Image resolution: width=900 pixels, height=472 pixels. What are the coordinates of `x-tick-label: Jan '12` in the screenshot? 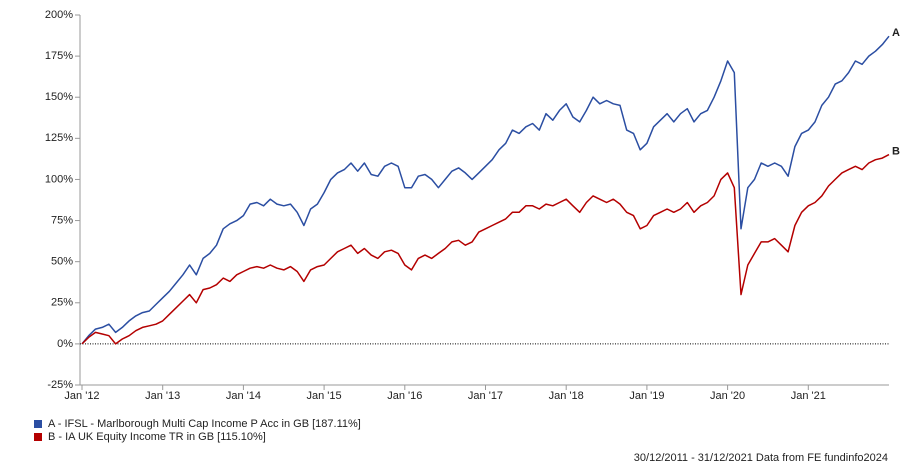 It's located at (81, 396).